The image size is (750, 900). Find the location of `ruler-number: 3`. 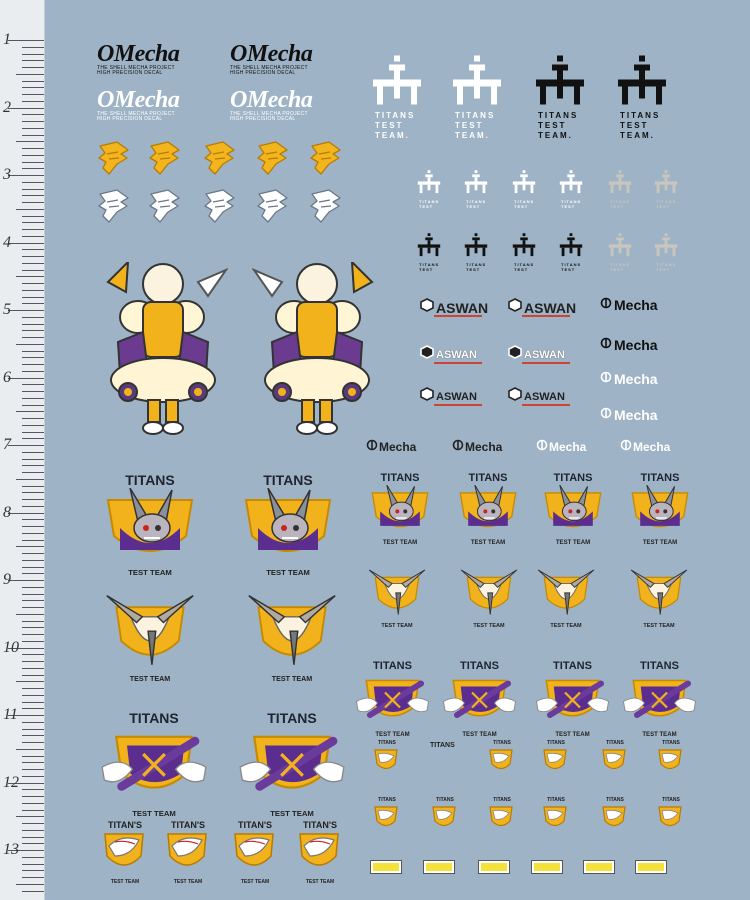

ruler-number: 3 is located at coordinates (7, 174).